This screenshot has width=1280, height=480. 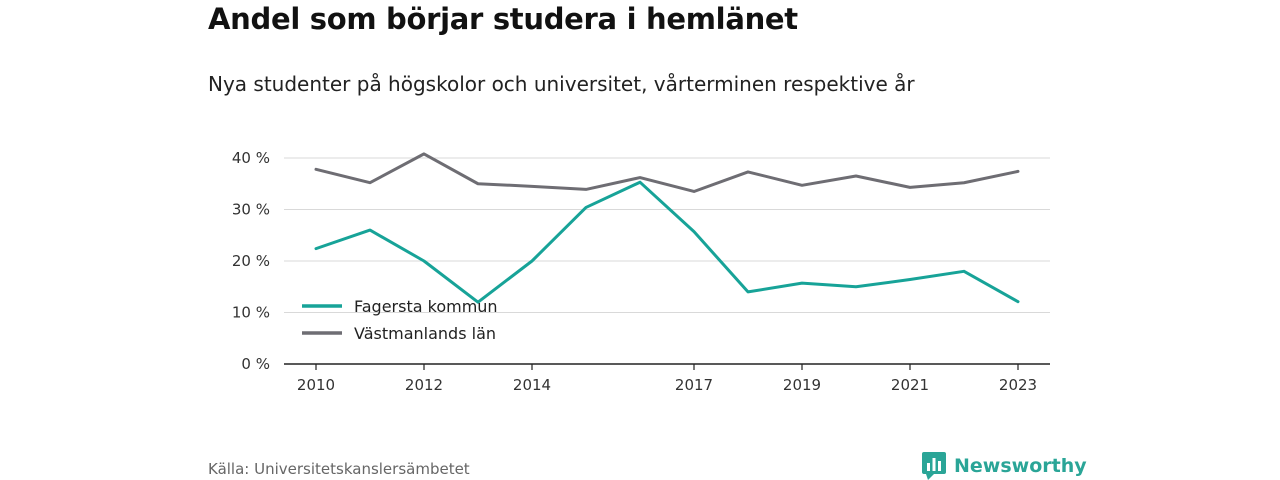 I want to click on source-note: Källa: Universitetskanslersämbetet, so click(x=339, y=469).